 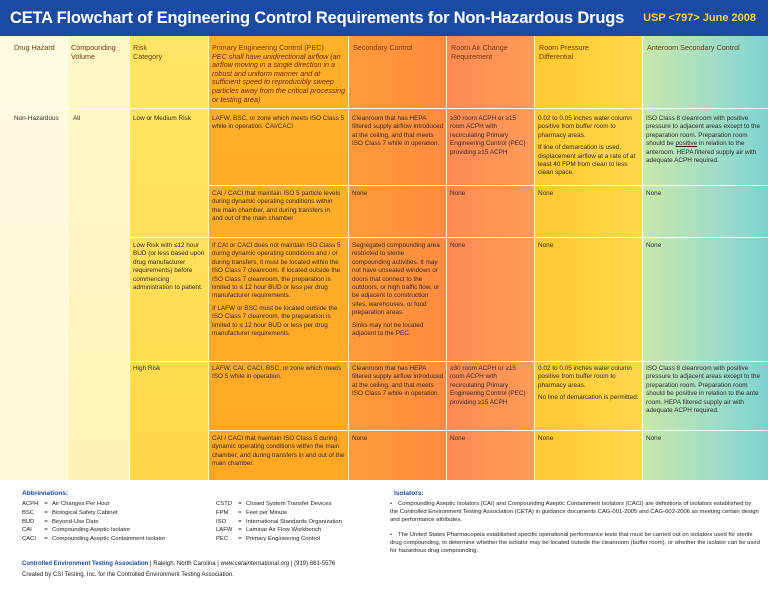 What do you see at coordinates (546, 193) in the screenshot?
I see `cell-r2-pressure: None` at bounding box center [546, 193].